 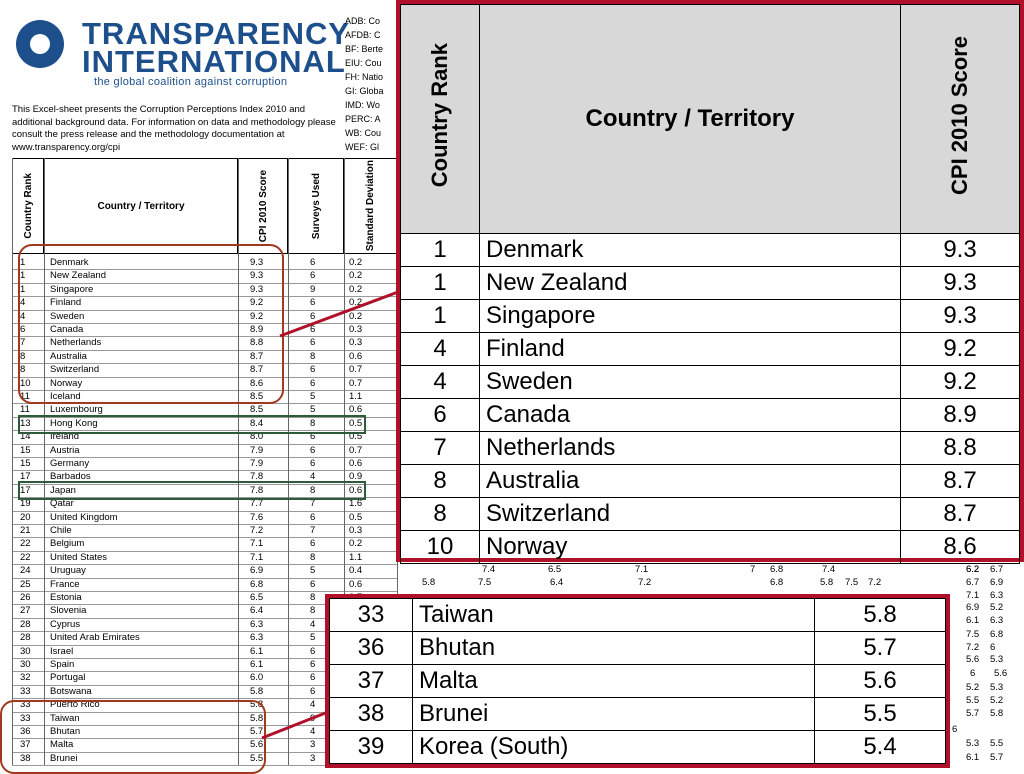 I want to click on table-cell: 6.0, so click(x=257, y=678).